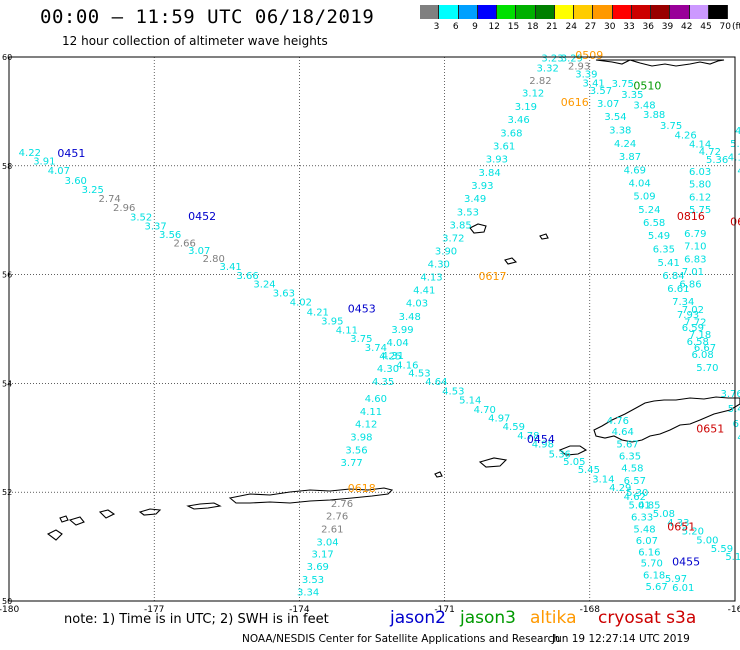 The width and height of the screenshot is (740, 650). What do you see at coordinates (453, 391) in the screenshot?
I see `swh-value: 4.53` at bounding box center [453, 391].